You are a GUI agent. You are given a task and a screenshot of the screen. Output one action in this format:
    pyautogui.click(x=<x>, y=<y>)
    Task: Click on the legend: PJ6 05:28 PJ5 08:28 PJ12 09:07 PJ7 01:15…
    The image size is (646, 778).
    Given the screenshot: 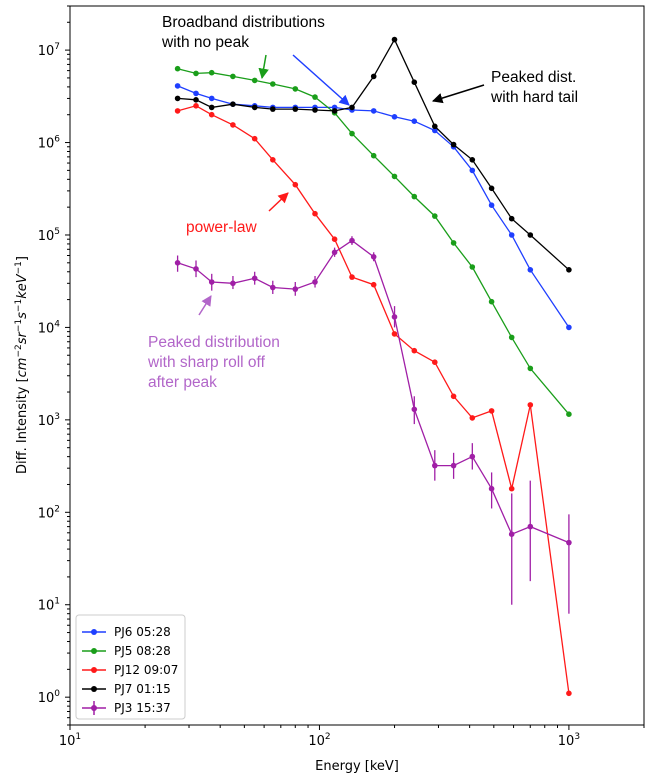 What is the action you would take?
    pyautogui.click(x=130, y=667)
    